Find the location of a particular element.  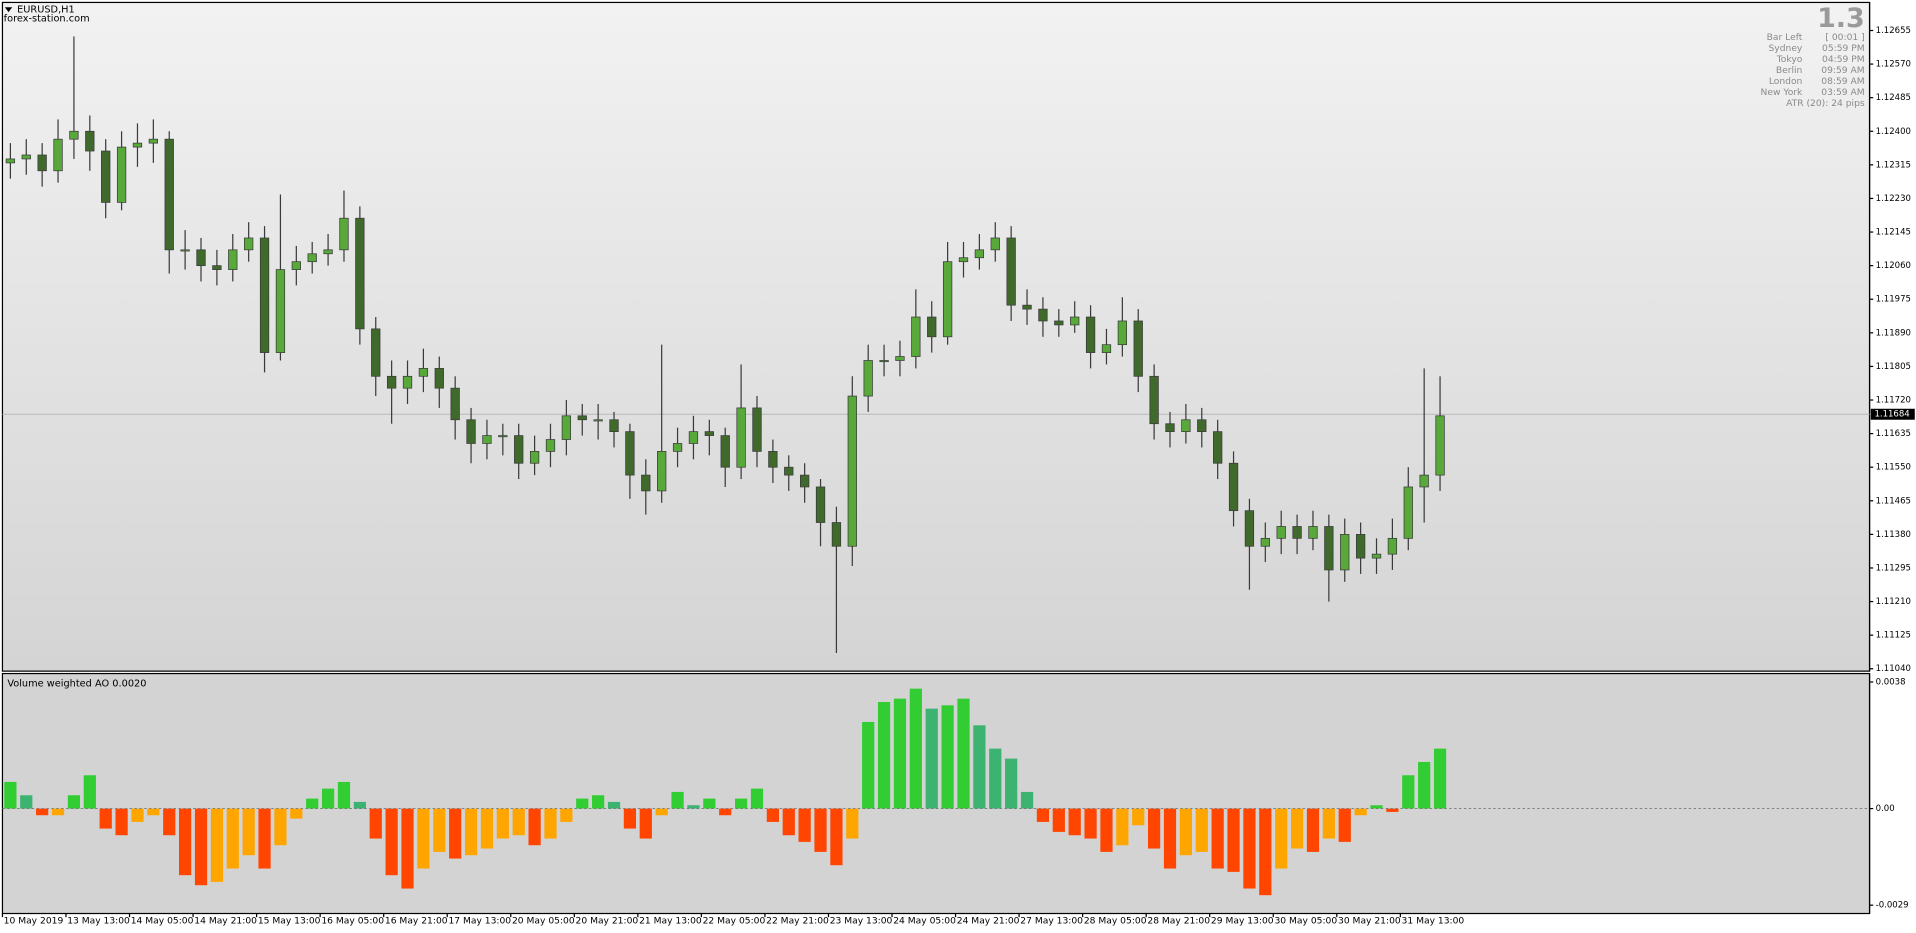

x-tick-label: 10 May 2019 is located at coordinates (34, 921).